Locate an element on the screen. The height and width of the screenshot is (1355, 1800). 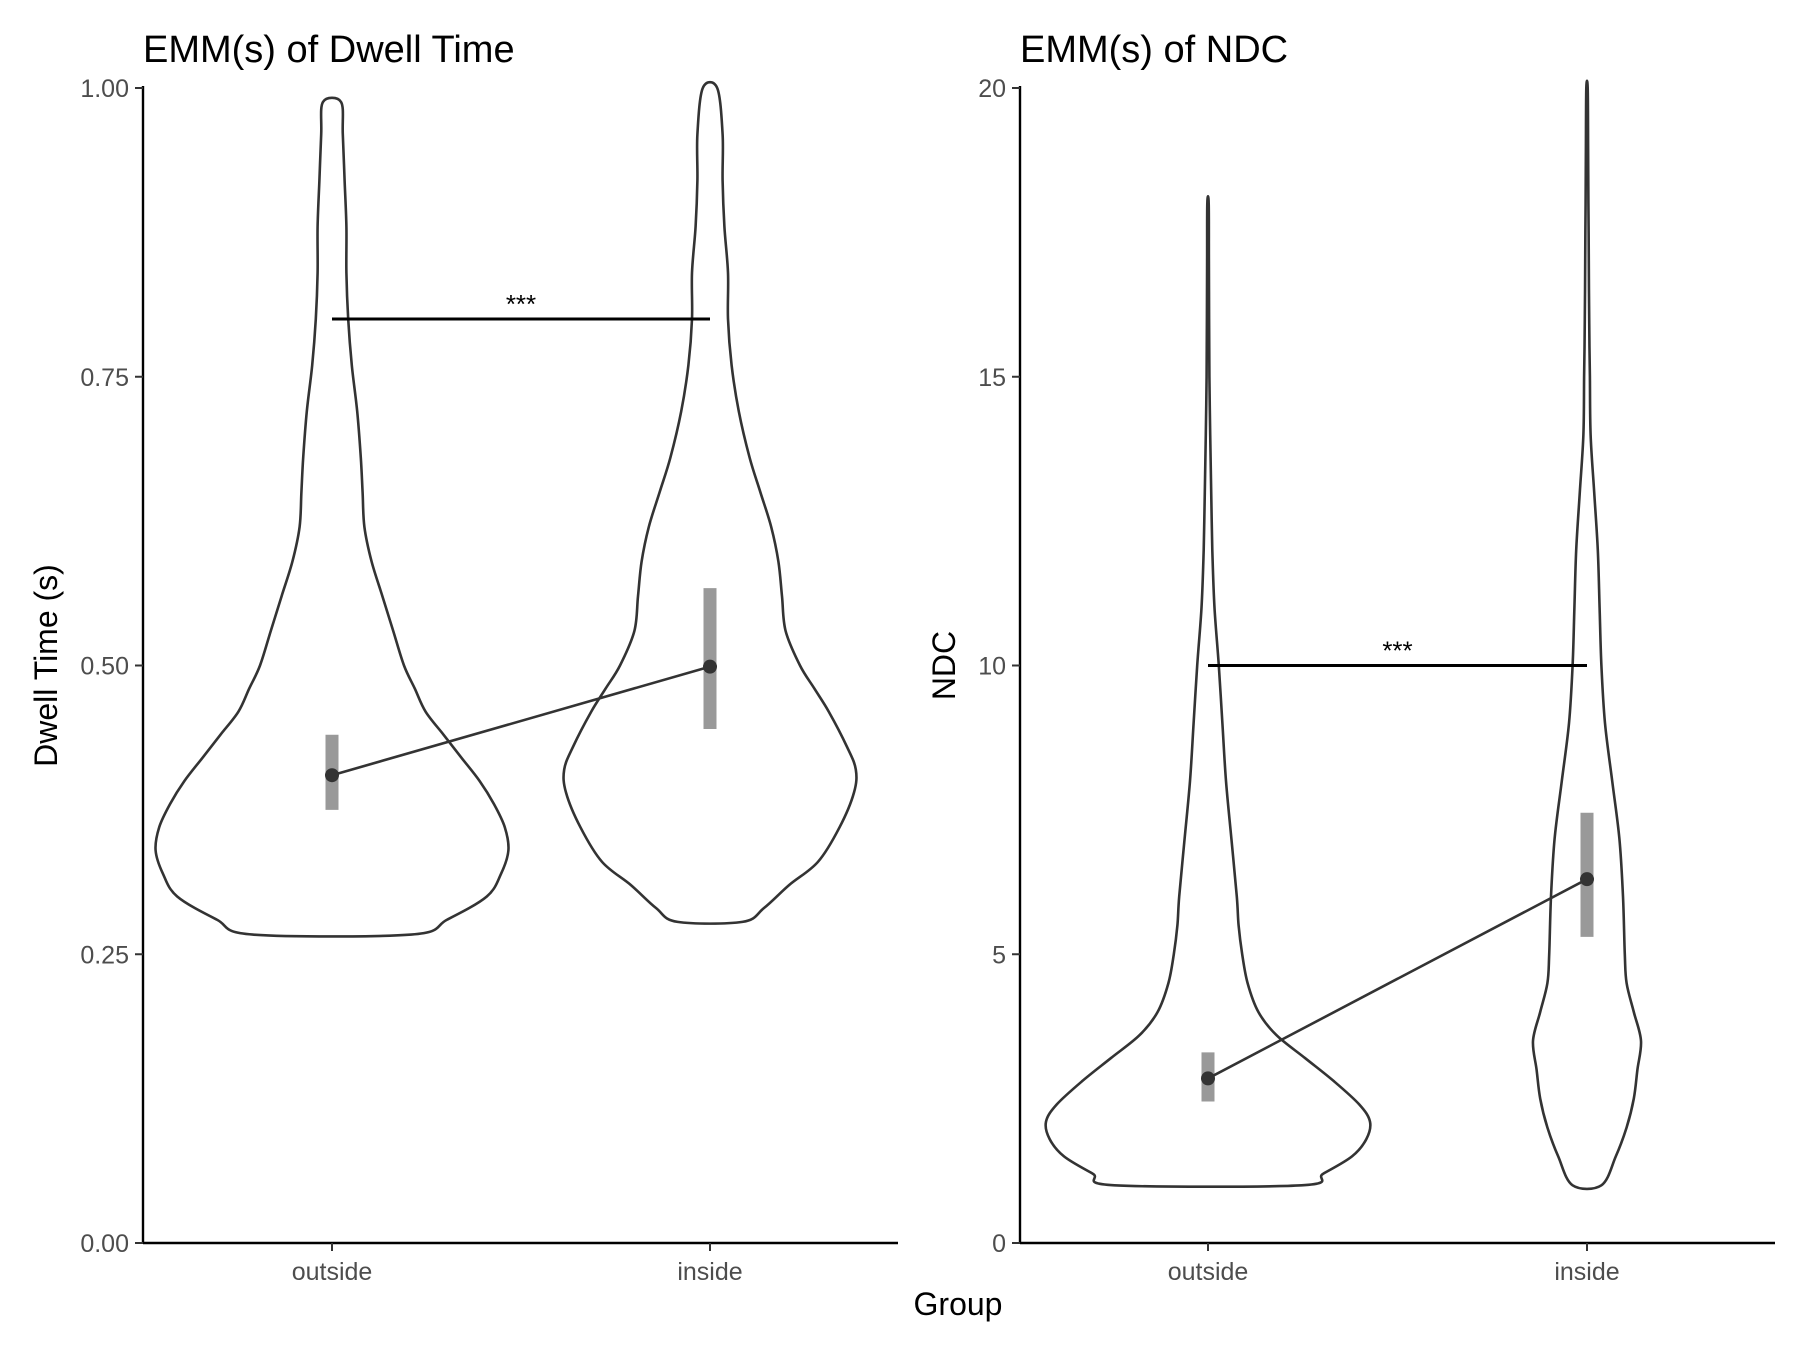
y-tick-label: 20 is located at coordinates (992, 89).